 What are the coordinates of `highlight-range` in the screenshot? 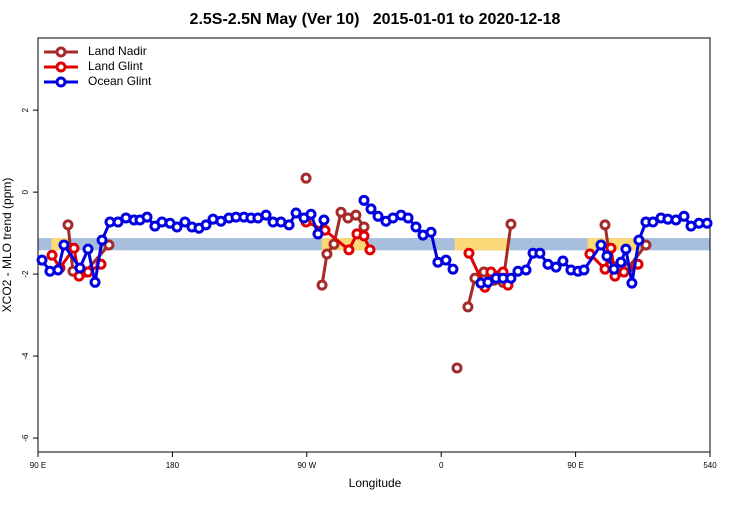 It's located at (482, 244).